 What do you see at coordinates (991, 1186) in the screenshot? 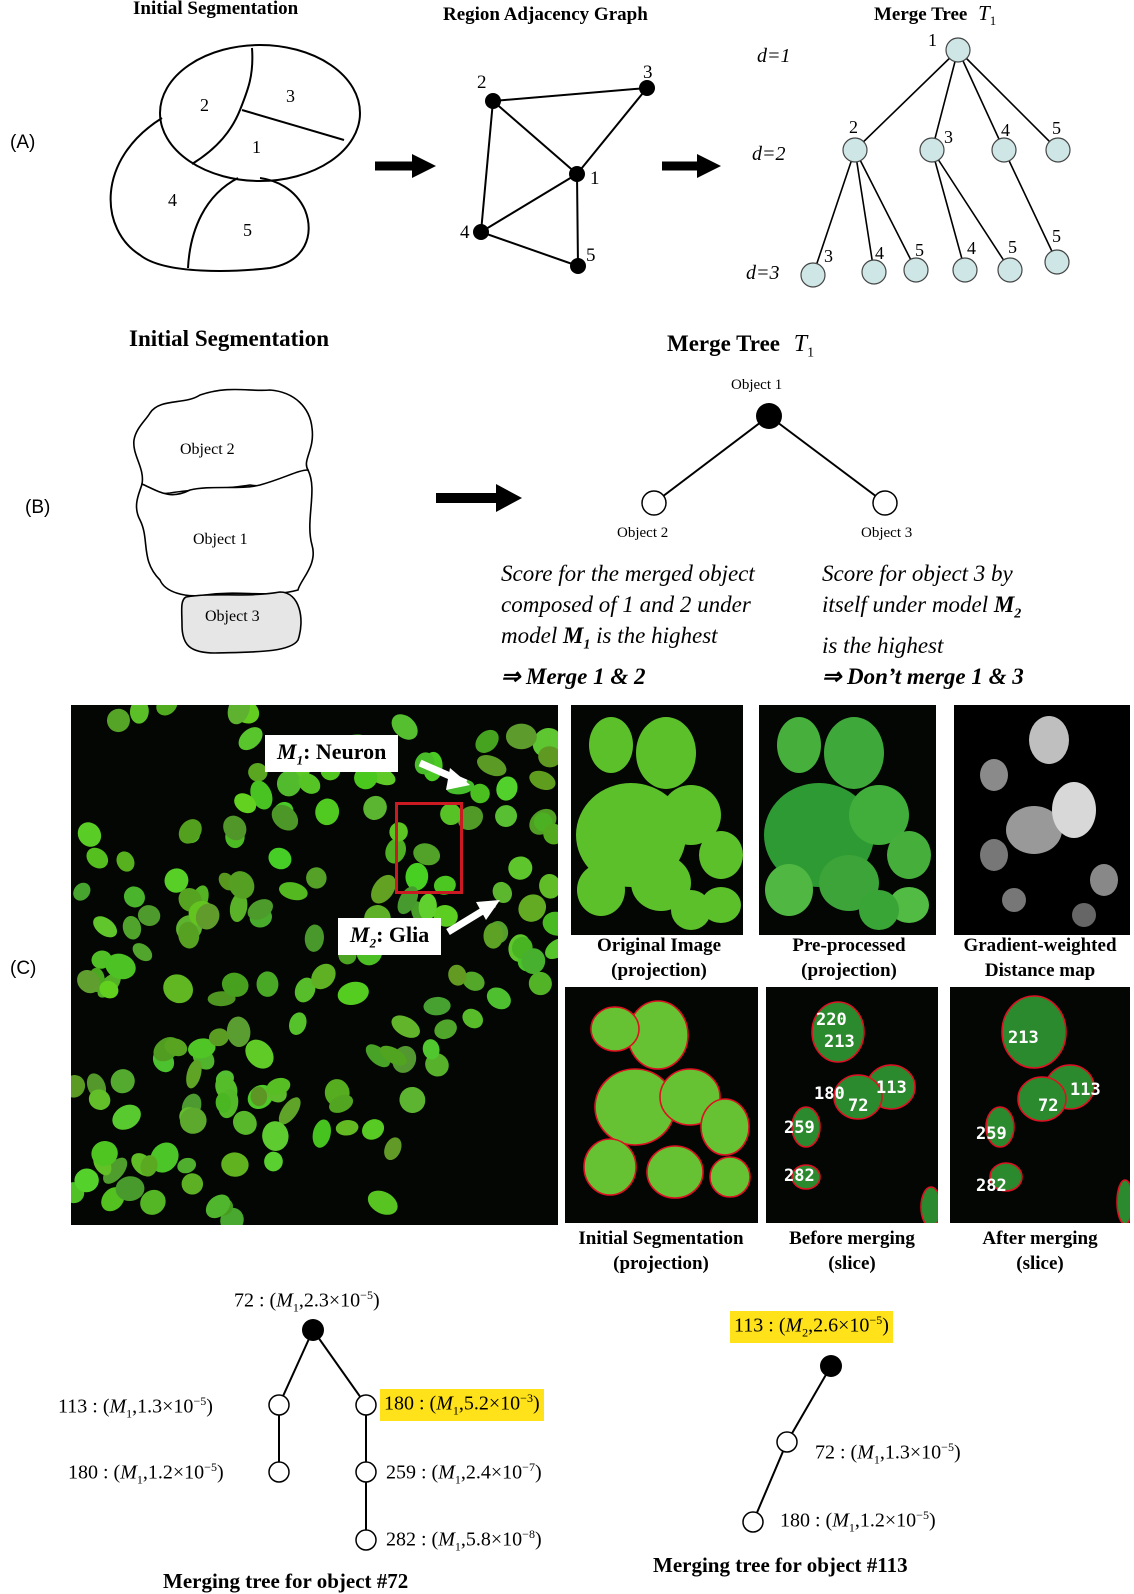
I see `cell-id-label: 282` at bounding box center [991, 1186].